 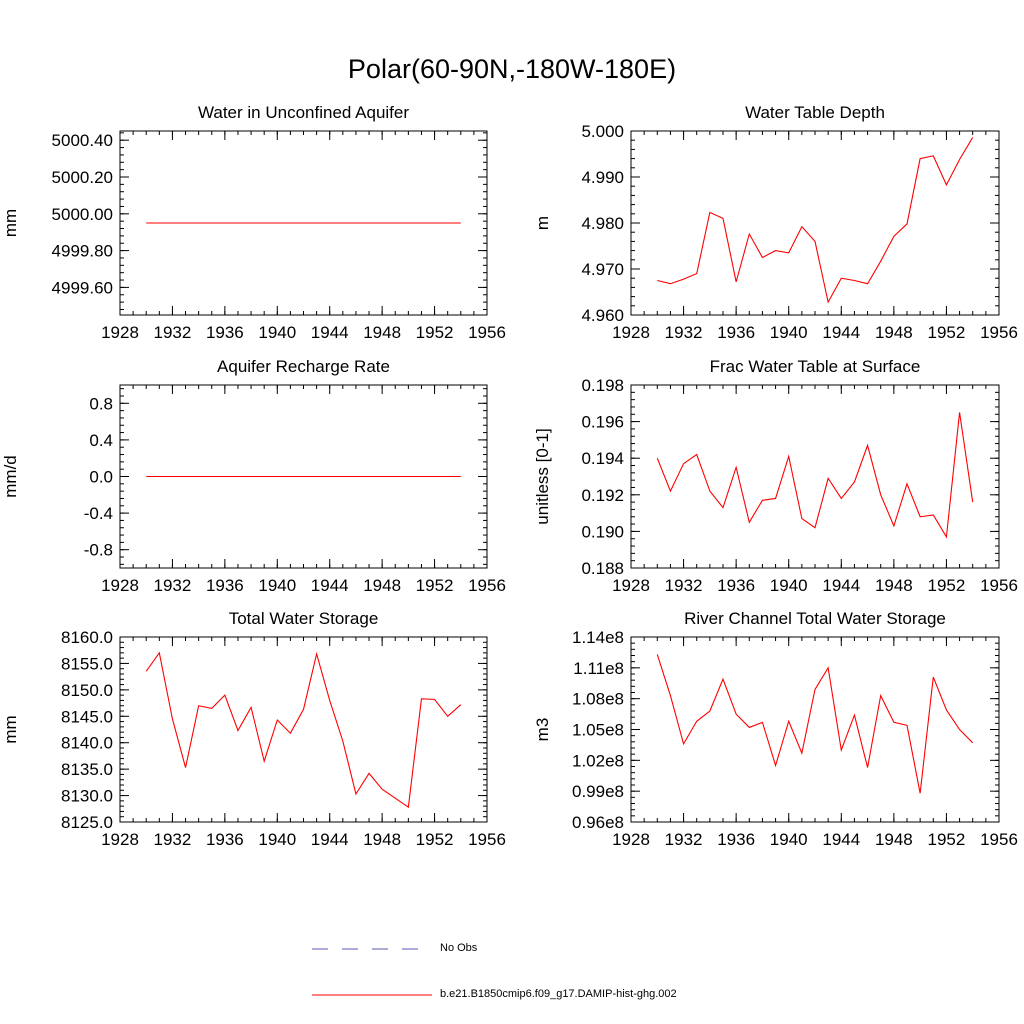 What do you see at coordinates (87, 637) in the screenshot?
I see `y-tick-label: 8160.0` at bounding box center [87, 637].